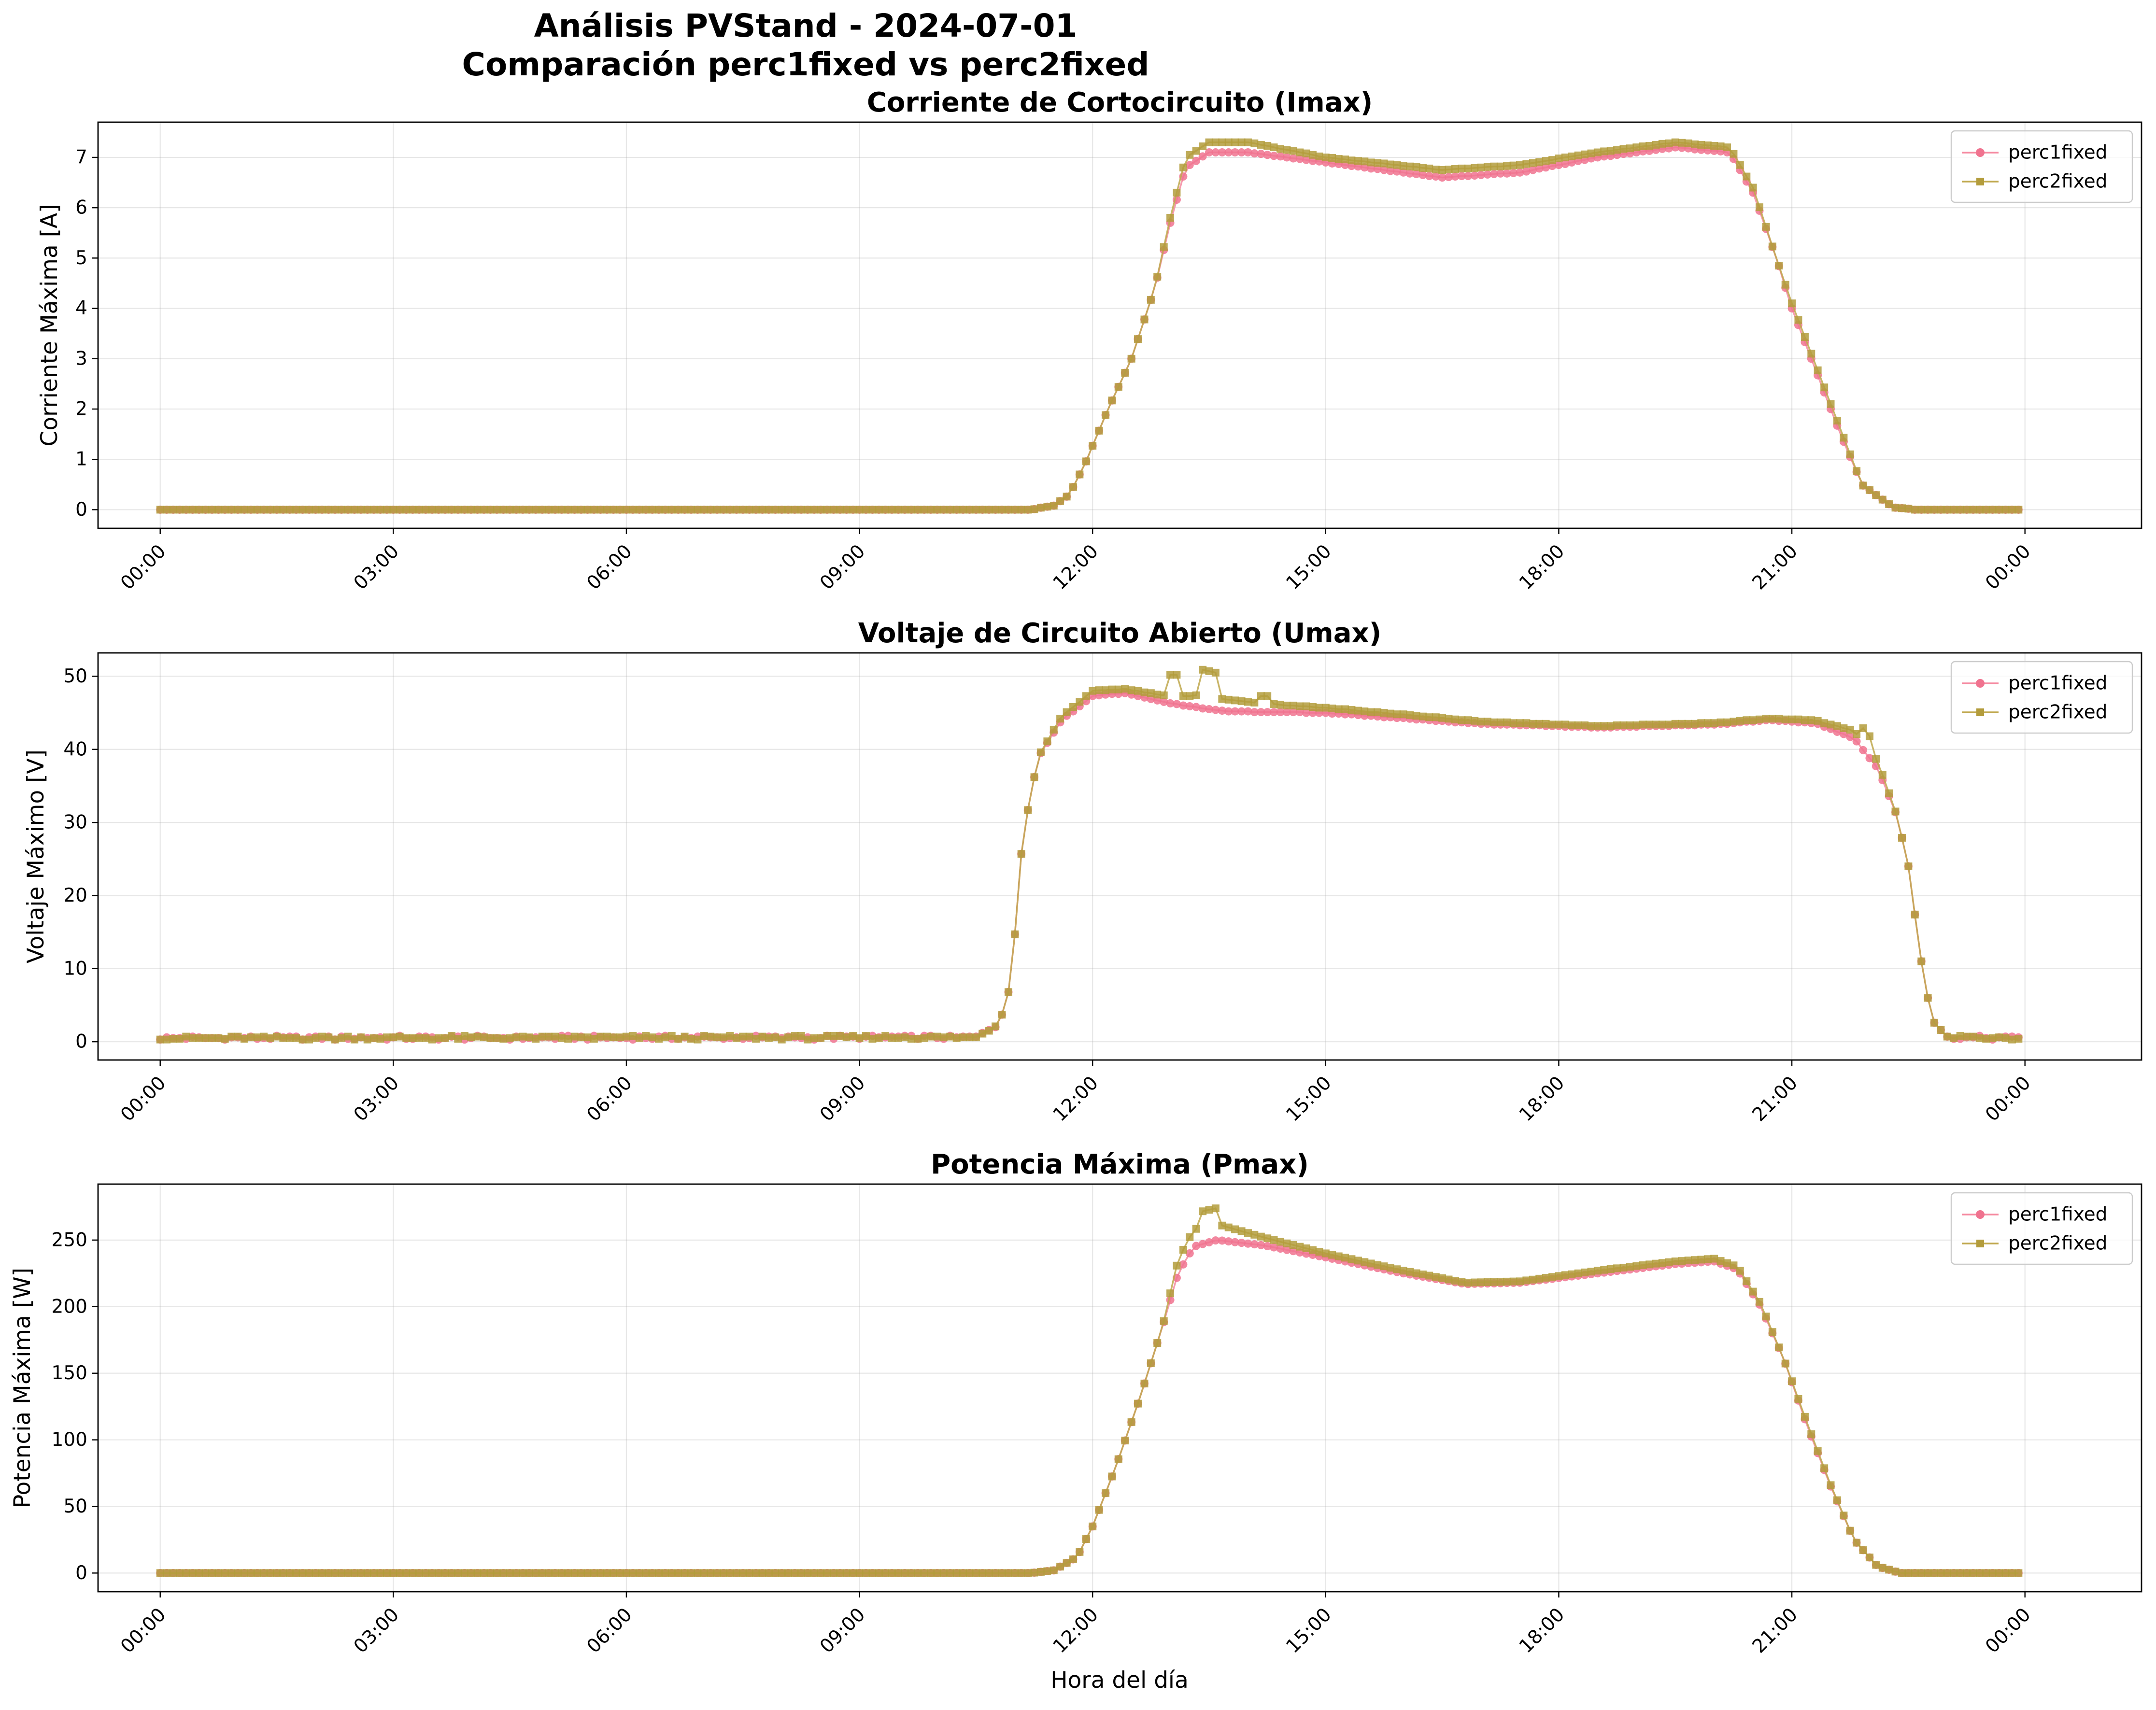 Image resolution: width=2156 pixels, height=1710 pixels. Describe the element at coordinates (143, 567) in the screenshot. I see `imax-x-tick-label: 00:00` at that location.